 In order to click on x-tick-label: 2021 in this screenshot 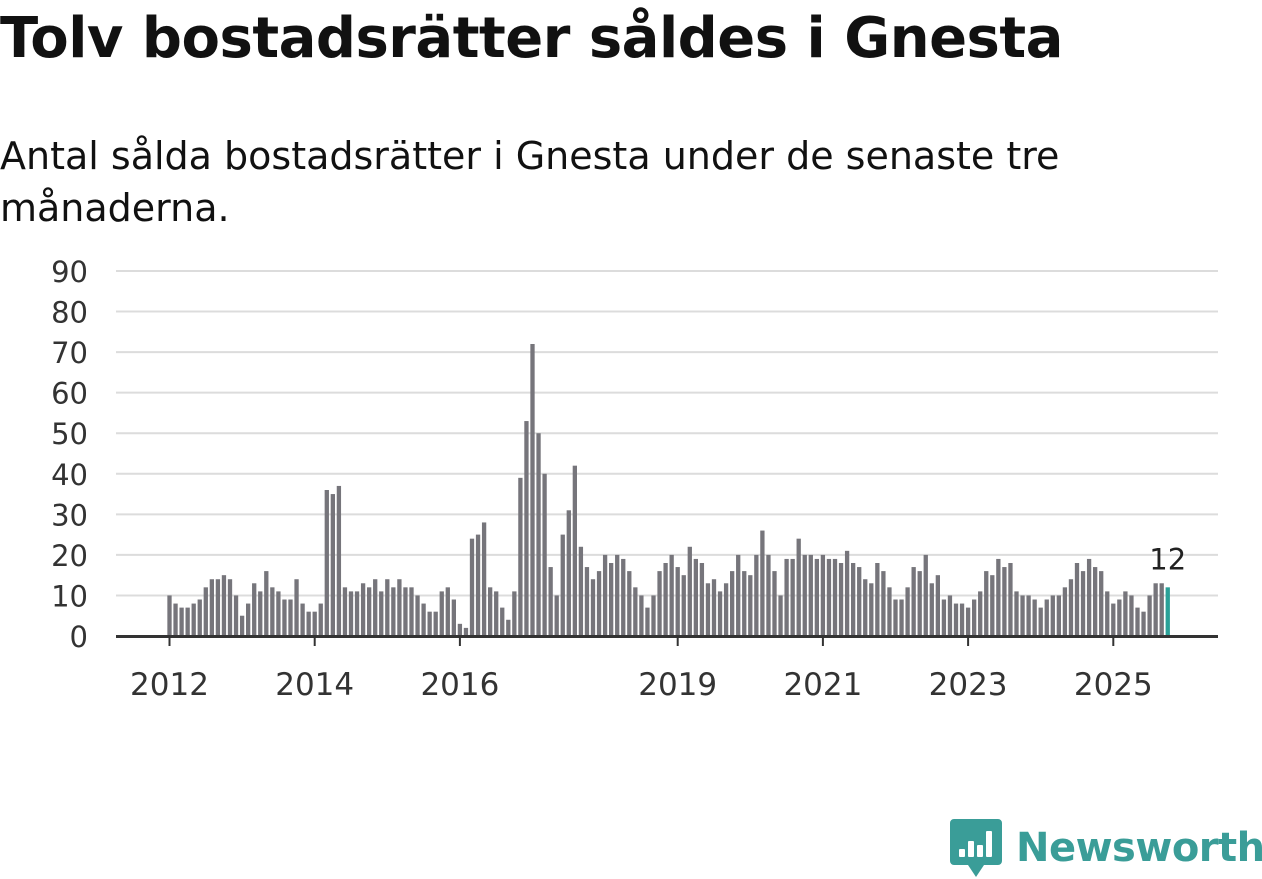, I will do `click(822, 685)`.